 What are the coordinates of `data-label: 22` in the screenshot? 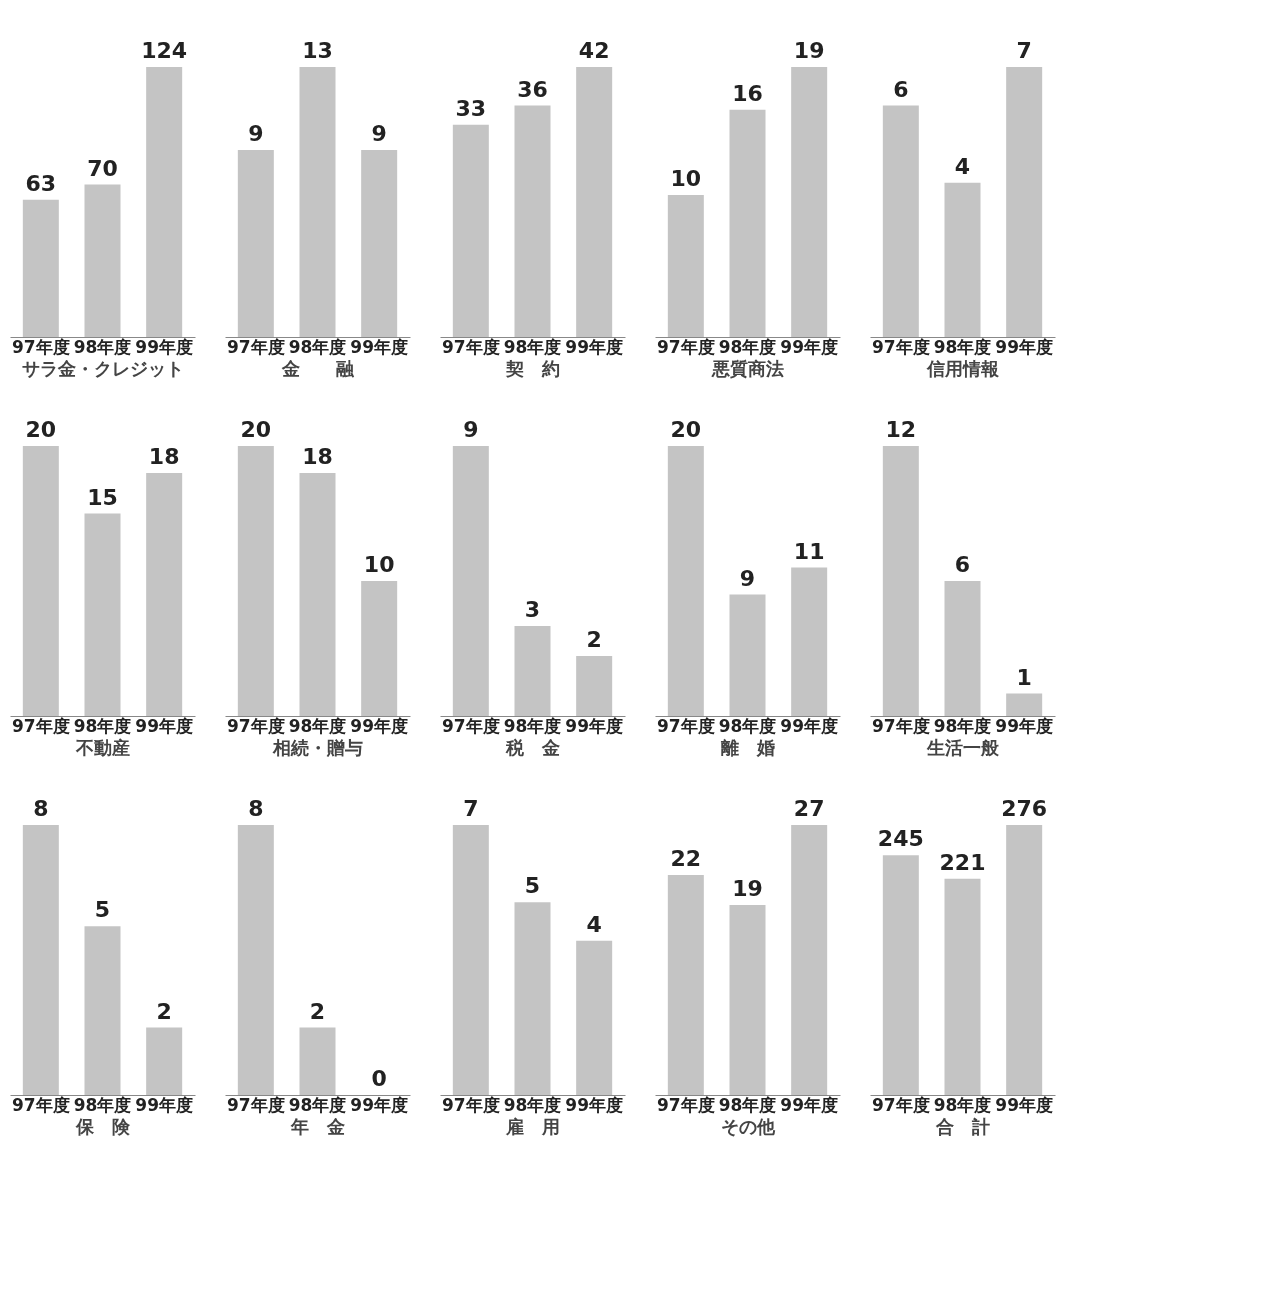 It's located at (686, 858).